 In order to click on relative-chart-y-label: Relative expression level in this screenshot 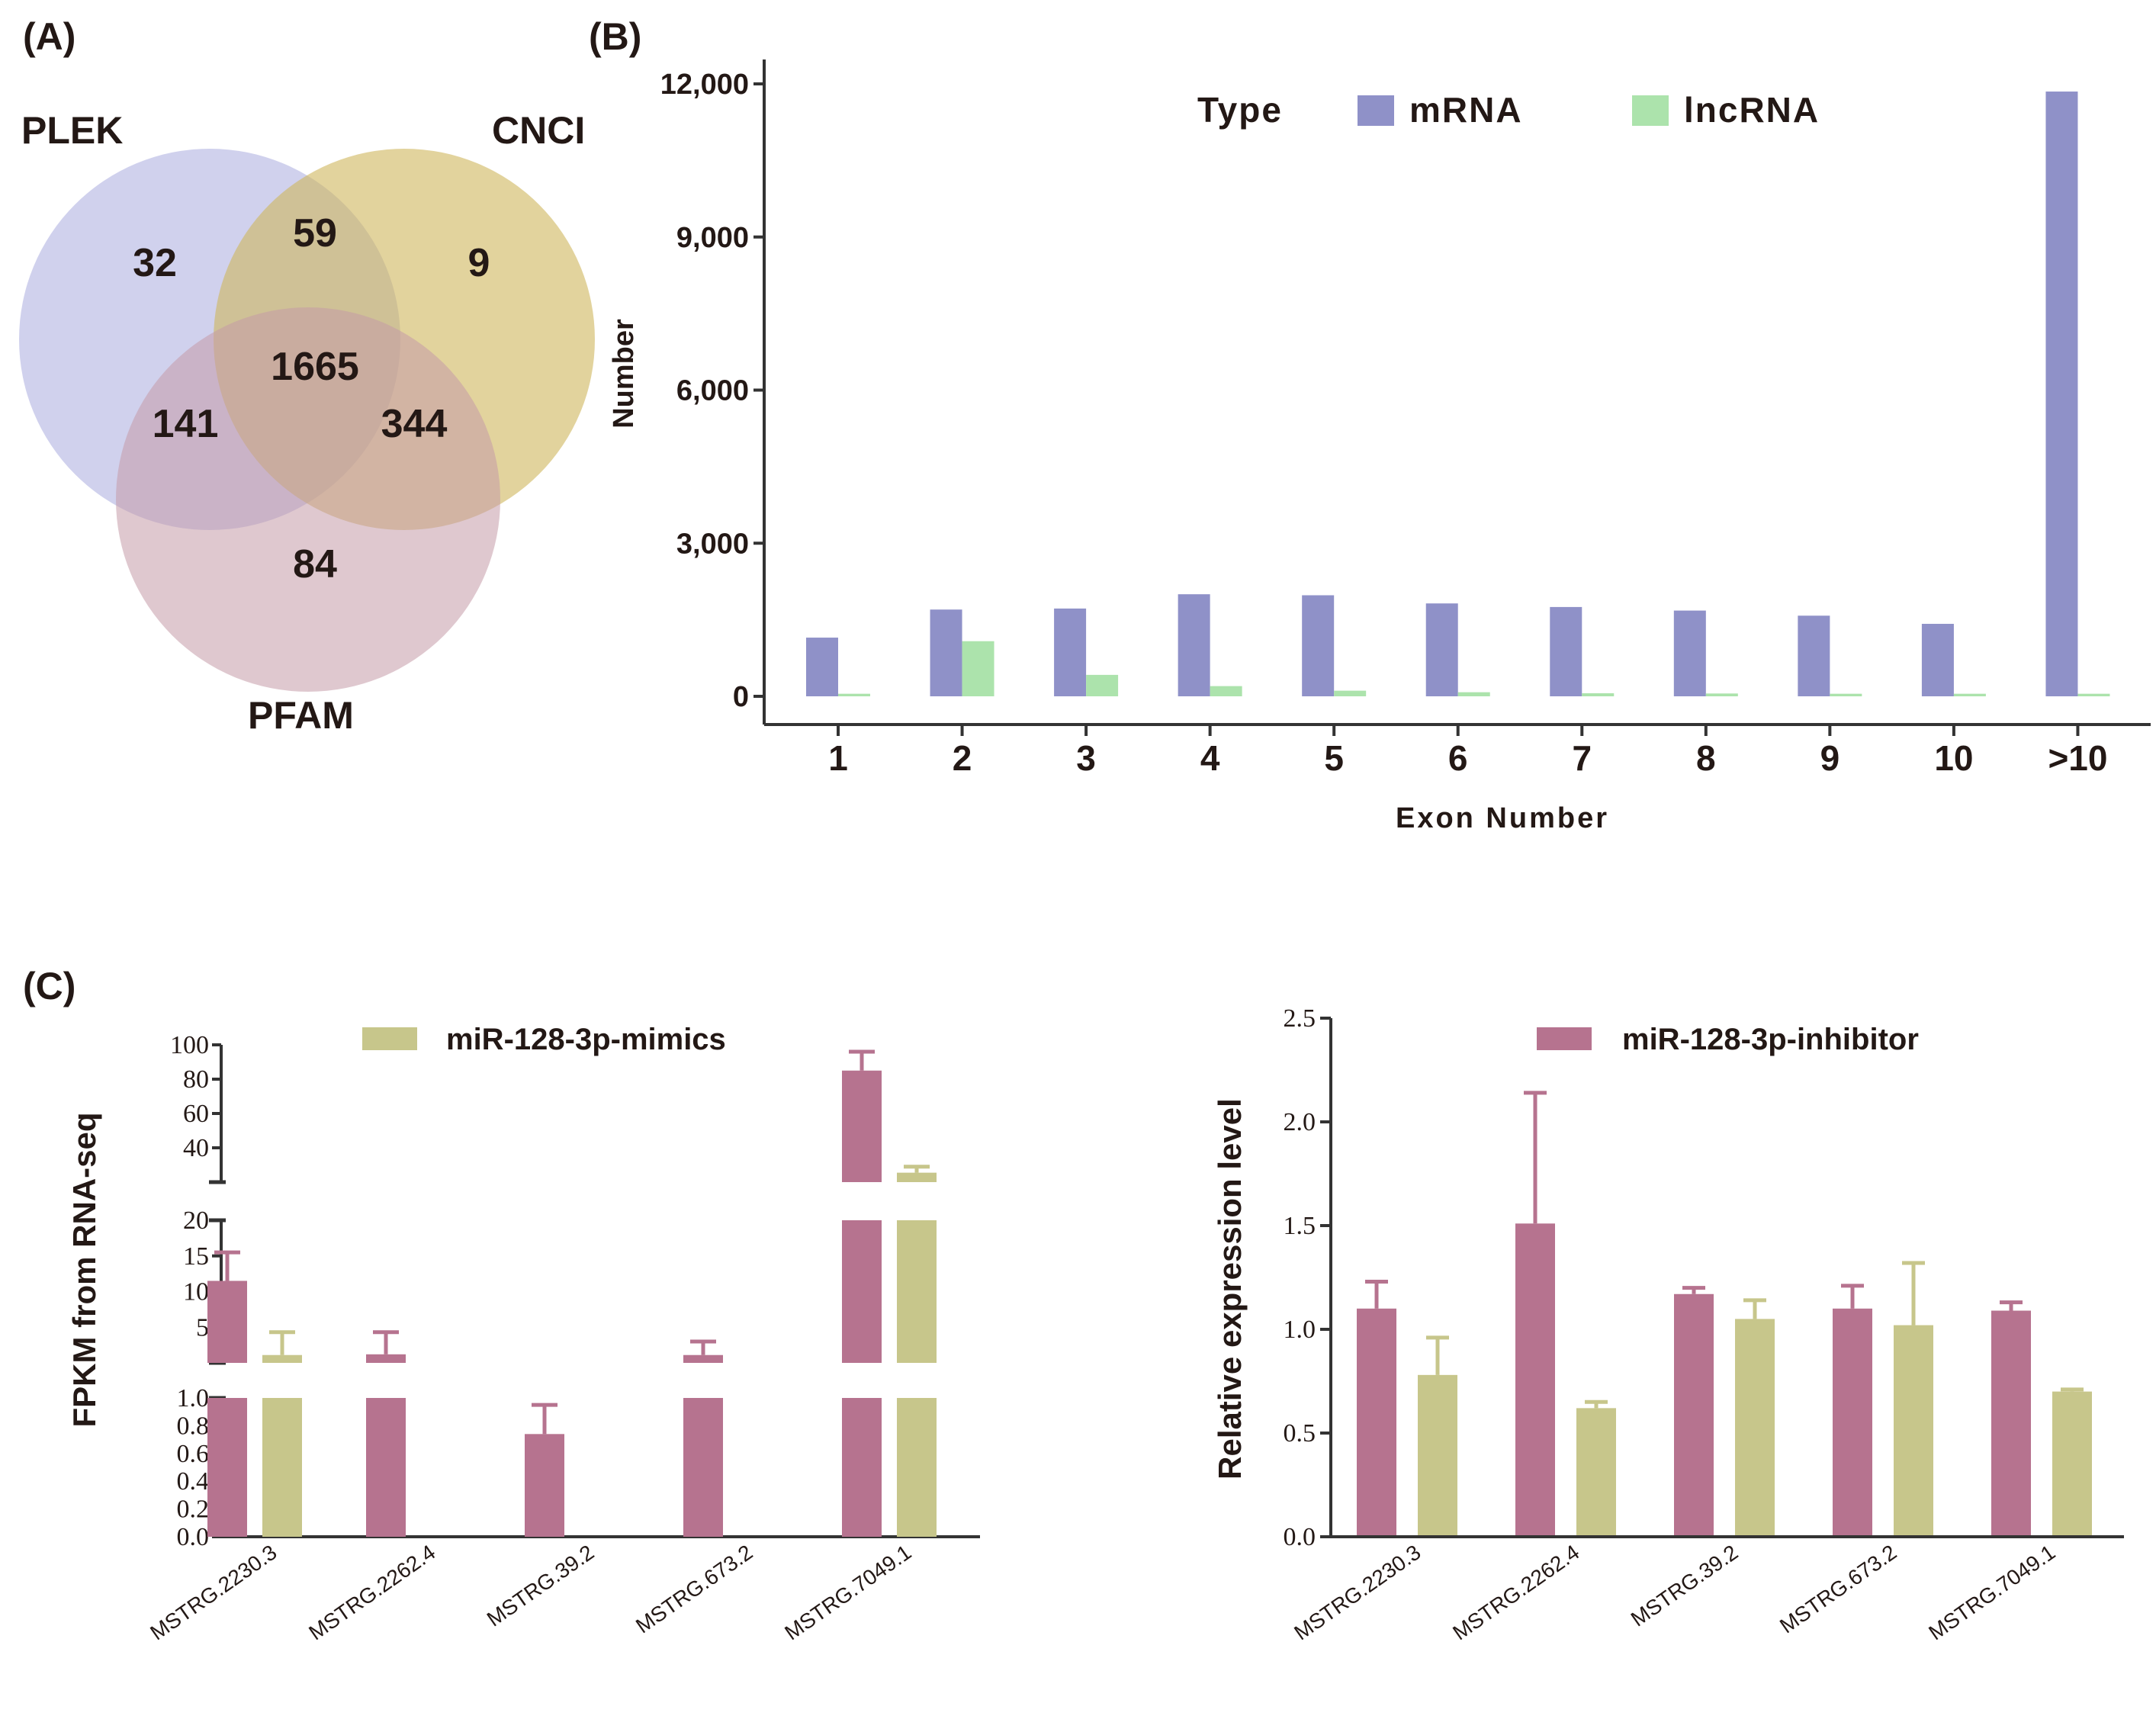, I will do `click(1230, 1289)`.